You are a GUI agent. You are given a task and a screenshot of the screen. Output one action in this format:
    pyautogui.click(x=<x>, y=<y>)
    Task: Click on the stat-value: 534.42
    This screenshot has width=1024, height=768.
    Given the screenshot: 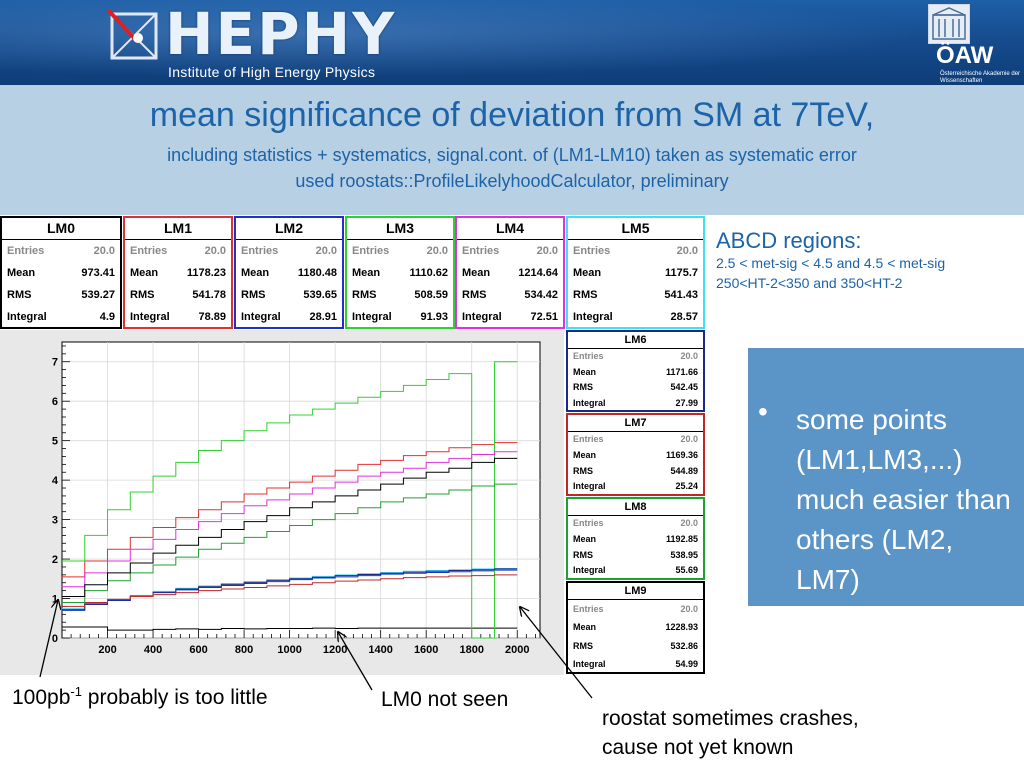 What is the action you would take?
    pyautogui.click(x=541, y=295)
    